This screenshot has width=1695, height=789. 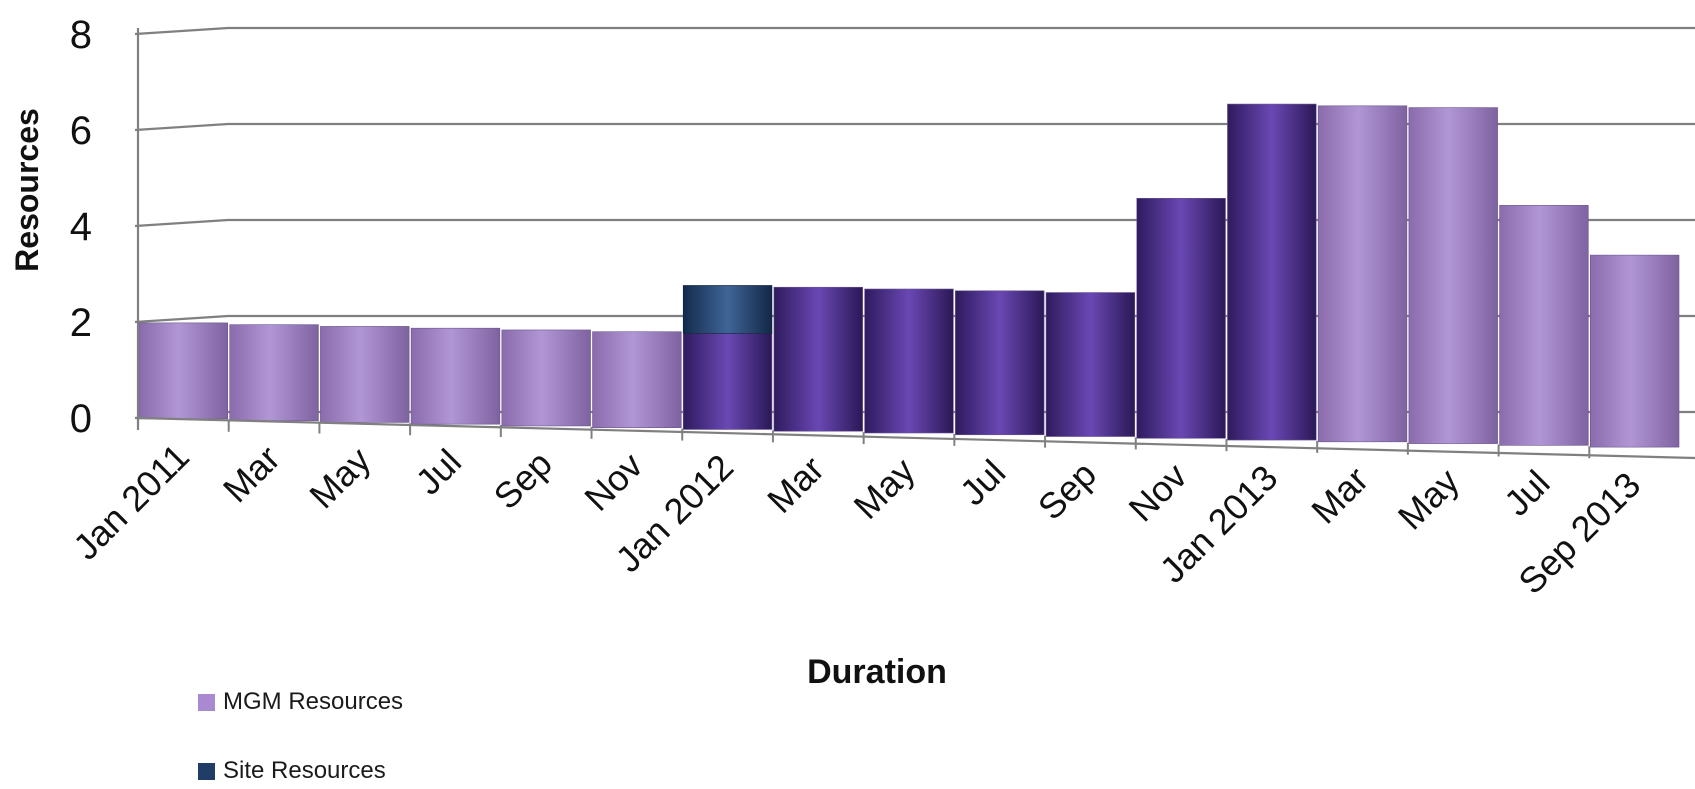 I want to click on y-tick-label: 4, so click(x=81, y=227).